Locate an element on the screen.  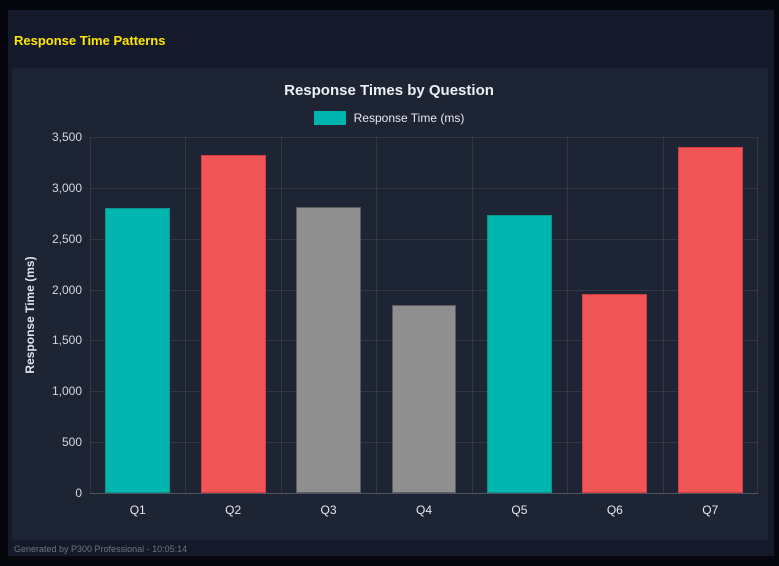
chart-title: Response Times by Question is located at coordinates (389, 90).